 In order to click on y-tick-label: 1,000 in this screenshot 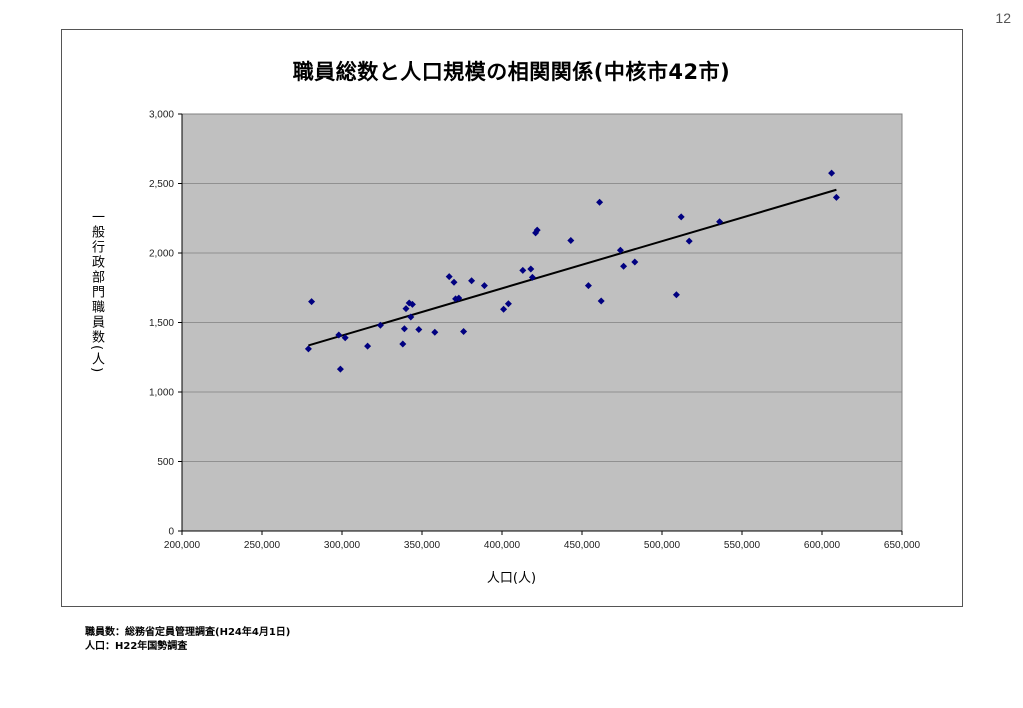, I will do `click(161, 393)`.